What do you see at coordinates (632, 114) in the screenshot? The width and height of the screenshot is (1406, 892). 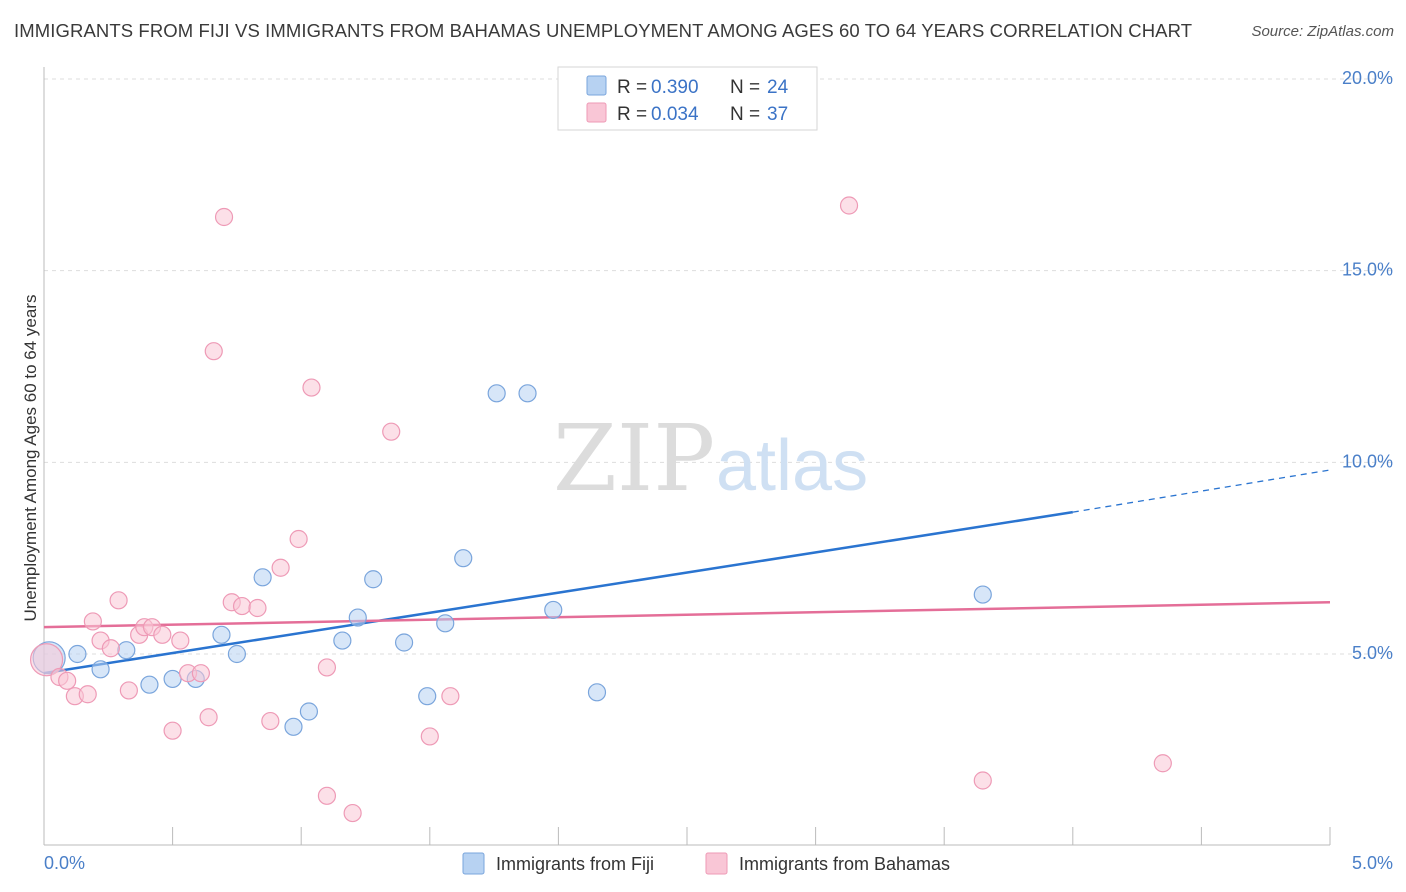 I see `legend-r-label-bahamas: R =` at bounding box center [632, 114].